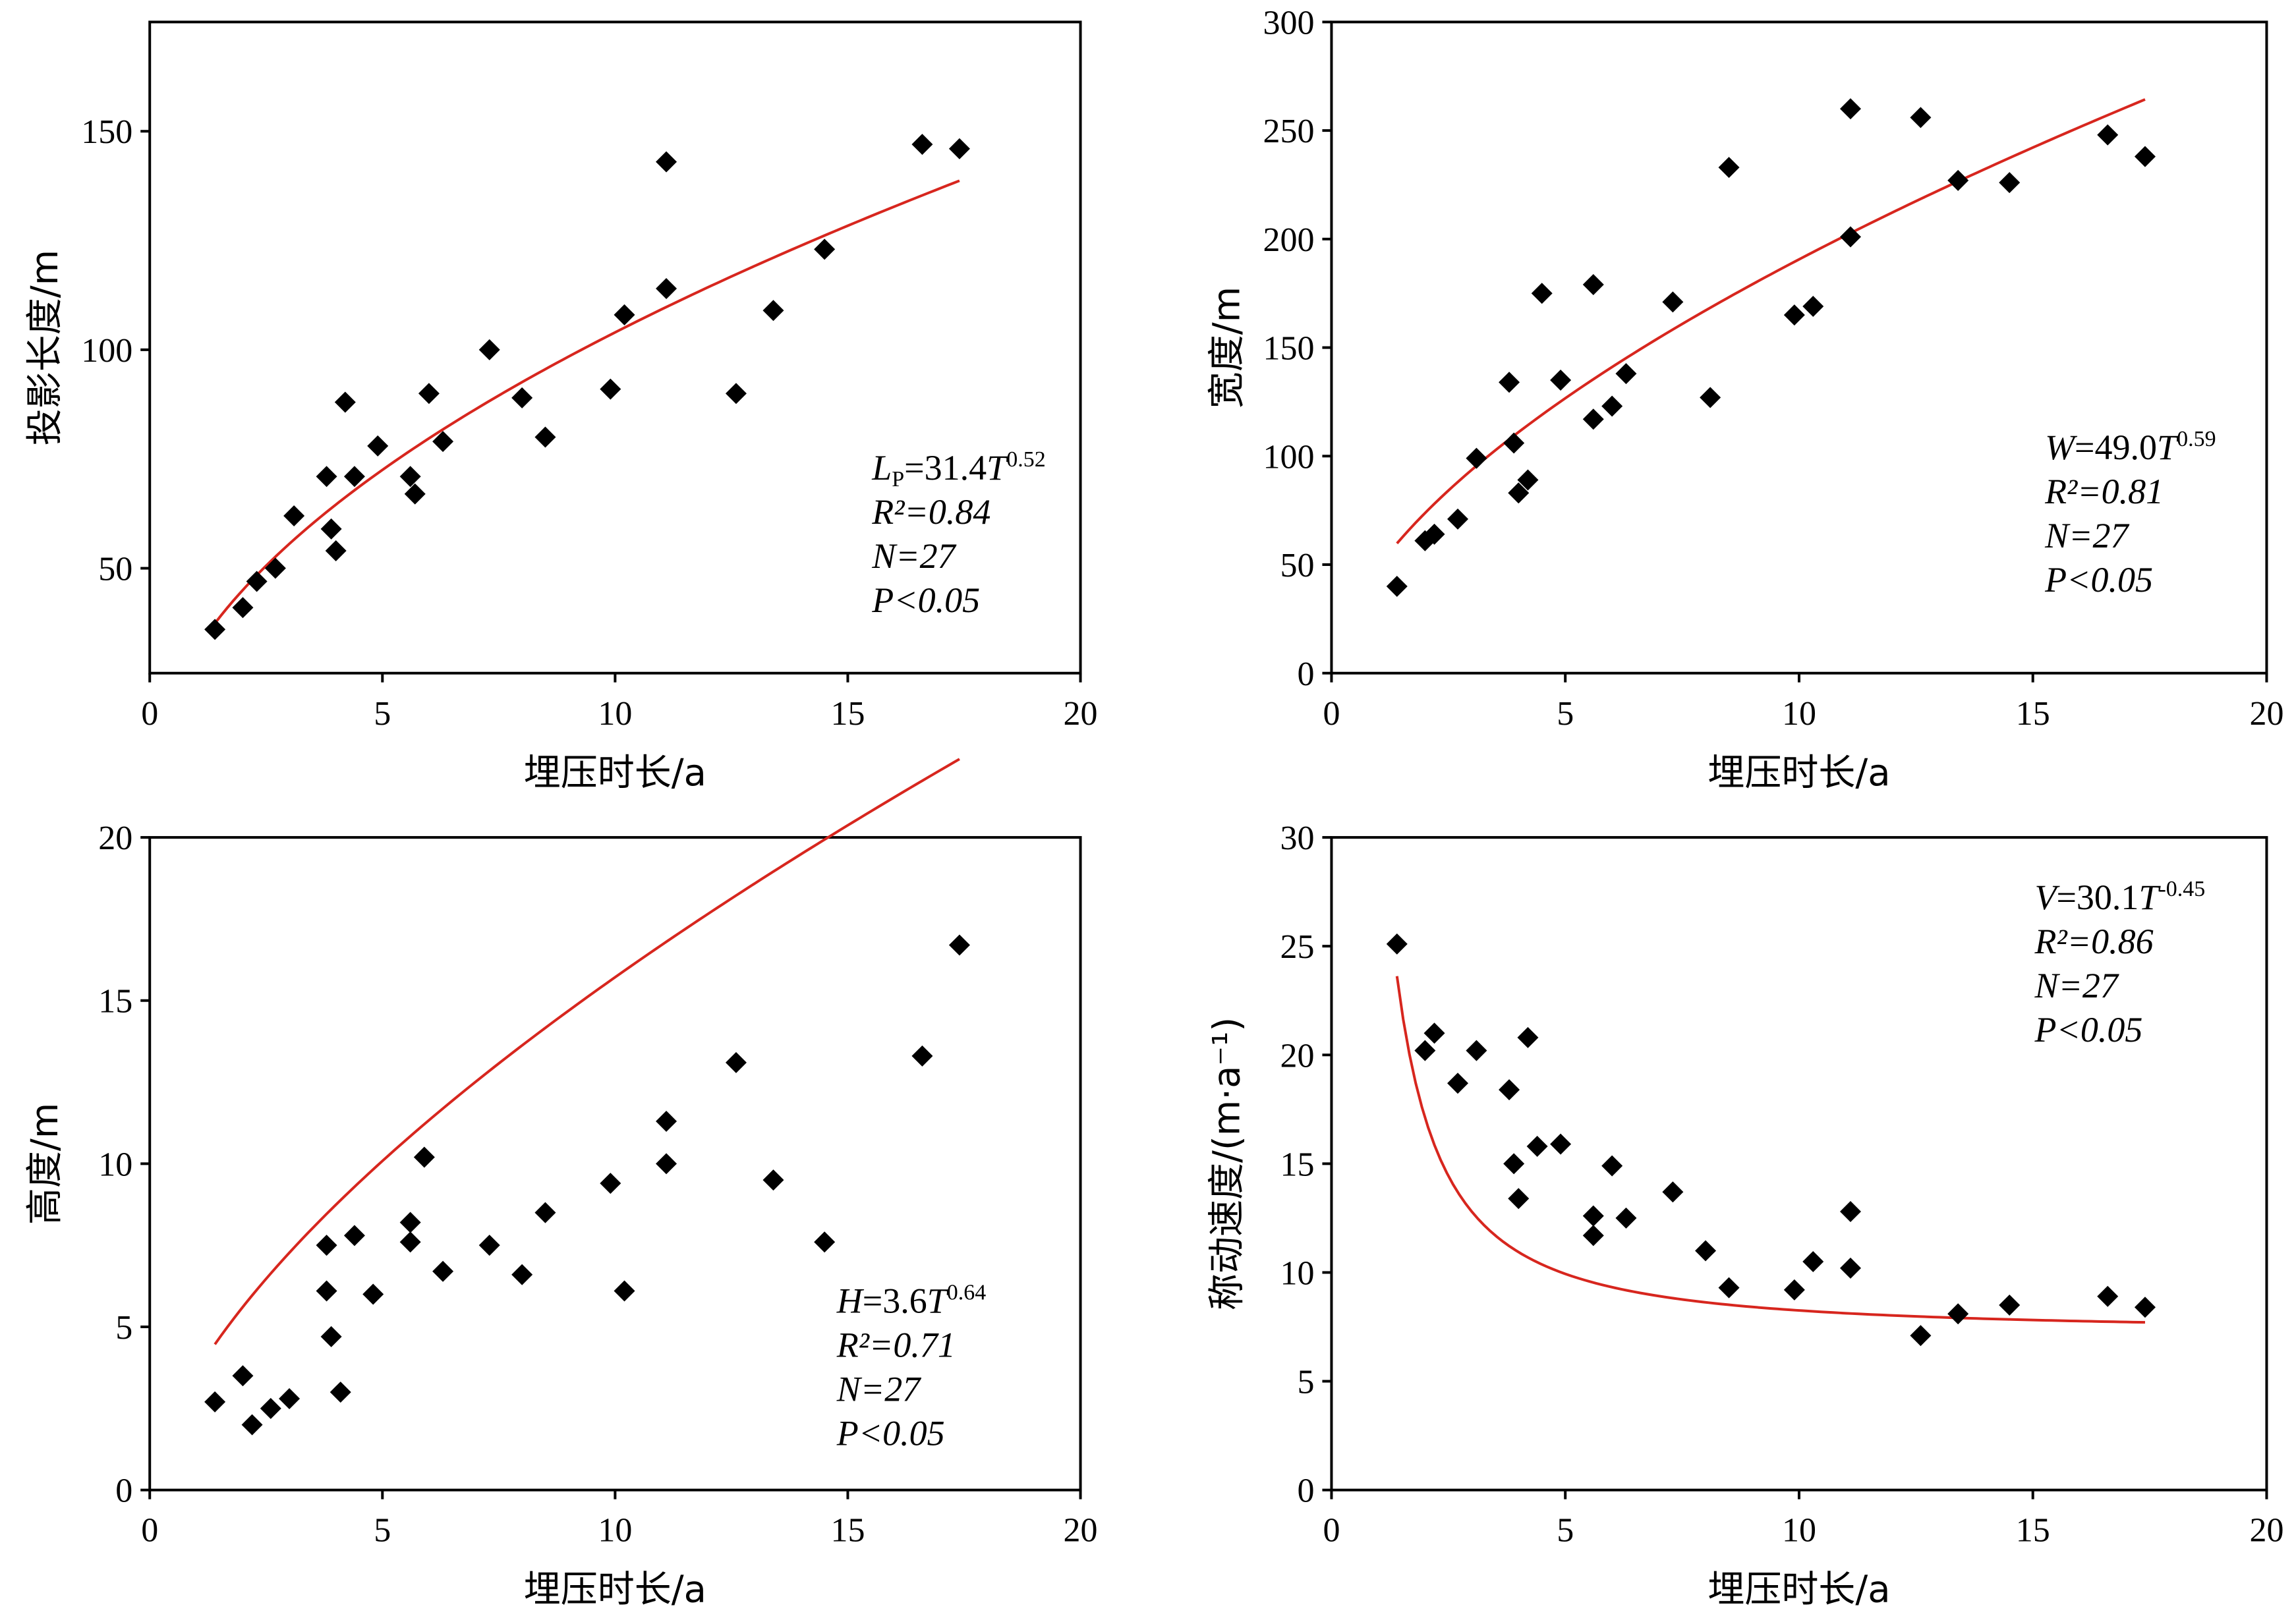 The width and height of the screenshot is (2296, 1622). I want to click on y-tick-label: 200, so click(1288, 240).